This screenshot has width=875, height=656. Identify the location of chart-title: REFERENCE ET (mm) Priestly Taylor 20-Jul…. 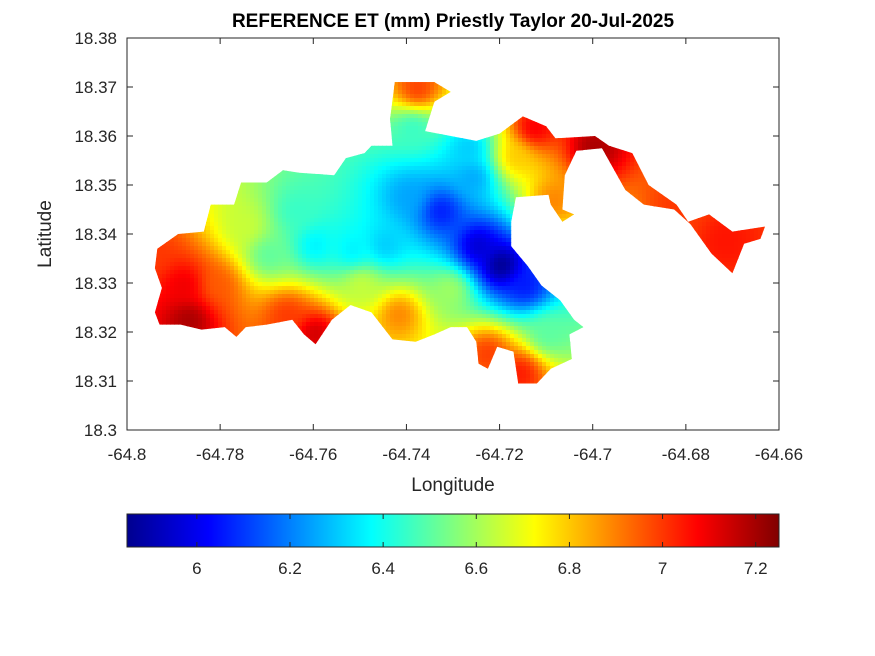
(453, 21).